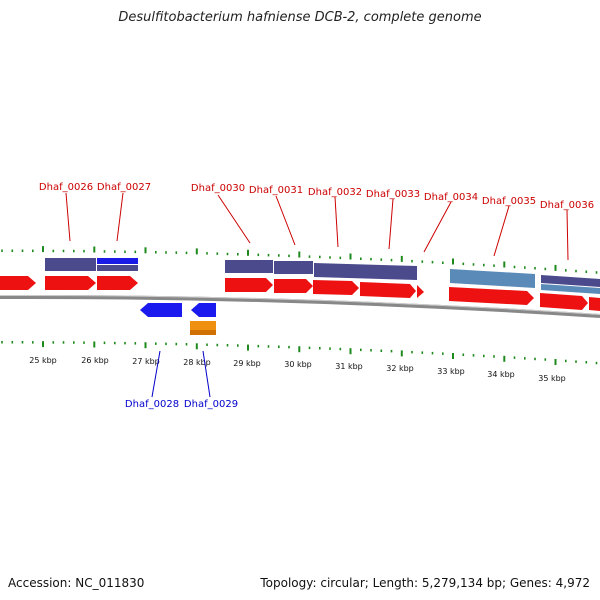  What do you see at coordinates (76, 583) in the screenshot?
I see `accession-text: Accession: NC_011830` at bounding box center [76, 583].